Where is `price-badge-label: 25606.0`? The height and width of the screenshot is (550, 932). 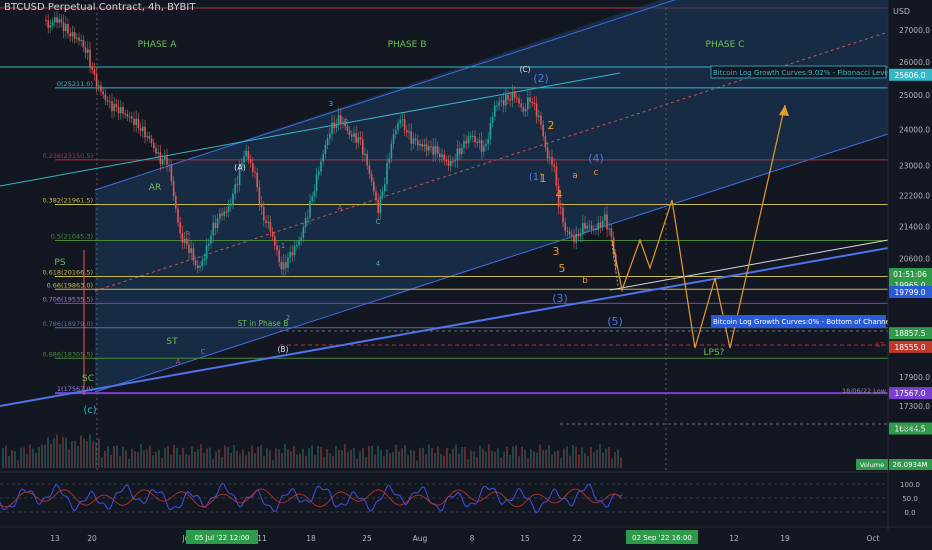 price-badge-label: 25606.0 is located at coordinates (909, 75).